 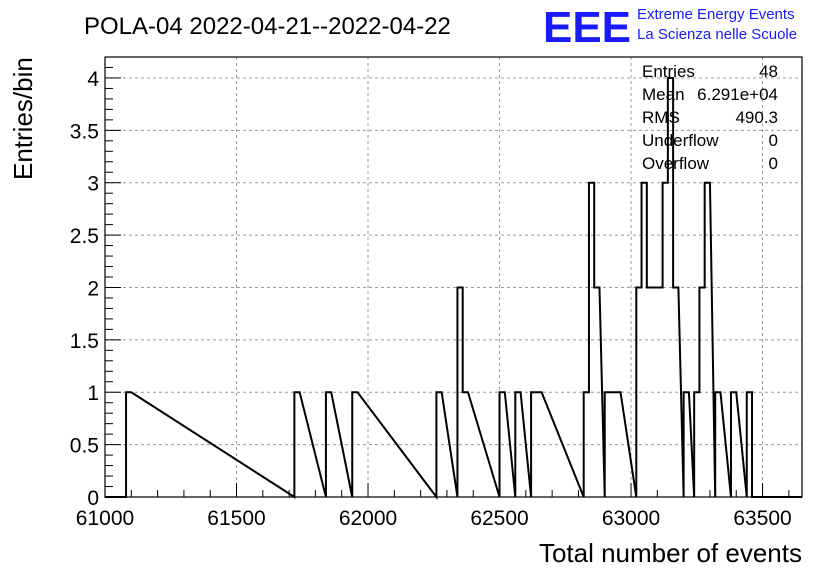 I want to click on chart-title: POLA-04 2022-04-21--2022-04-22, so click(x=267, y=26).